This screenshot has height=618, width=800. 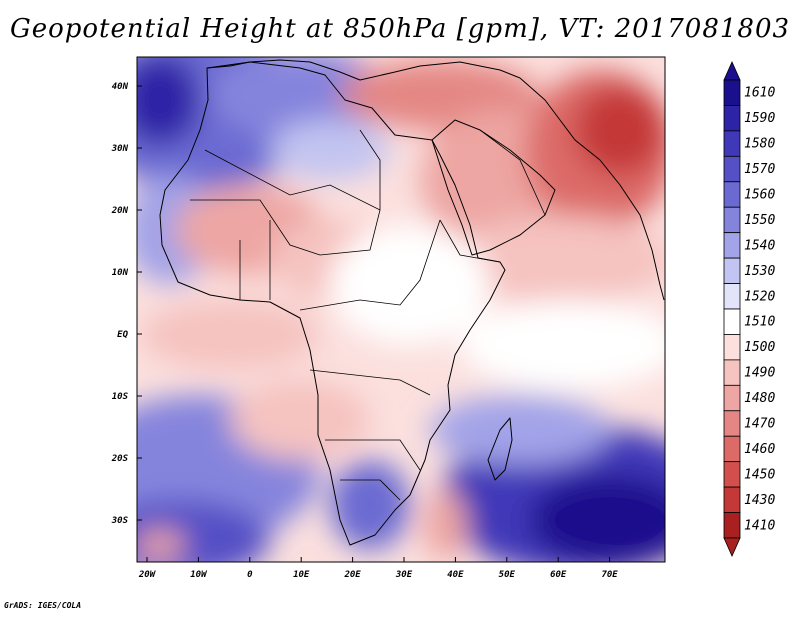 I want to click on y-tick-label: 20N, so click(x=120, y=211).